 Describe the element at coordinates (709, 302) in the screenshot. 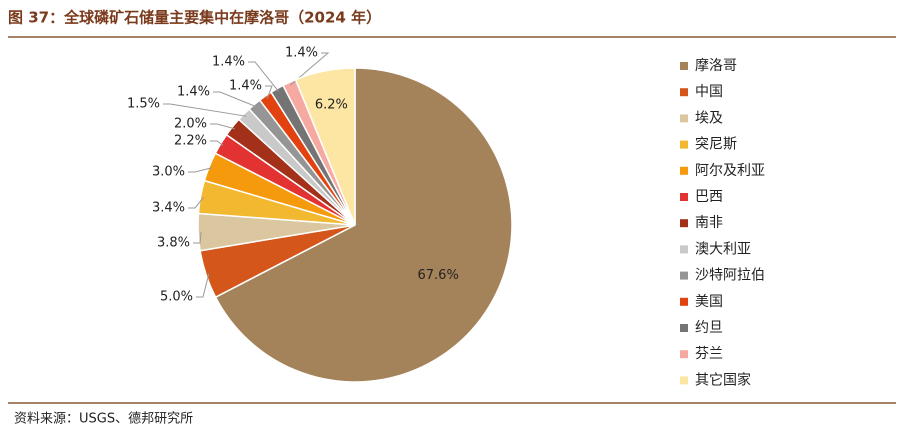

I see `legend-label: 美国` at that location.